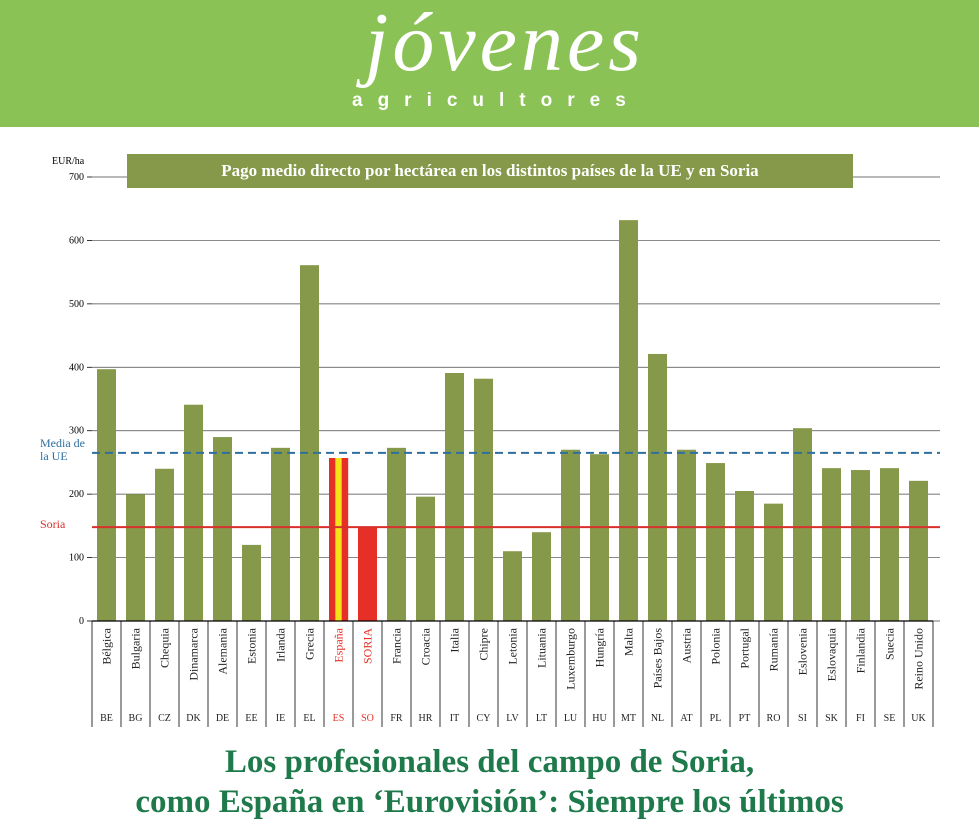 Image resolution: width=979 pixels, height=822 pixels. What do you see at coordinates (309, 718) in the screenshot?
I see `category-code: EL` at bounding box center [309, 718].